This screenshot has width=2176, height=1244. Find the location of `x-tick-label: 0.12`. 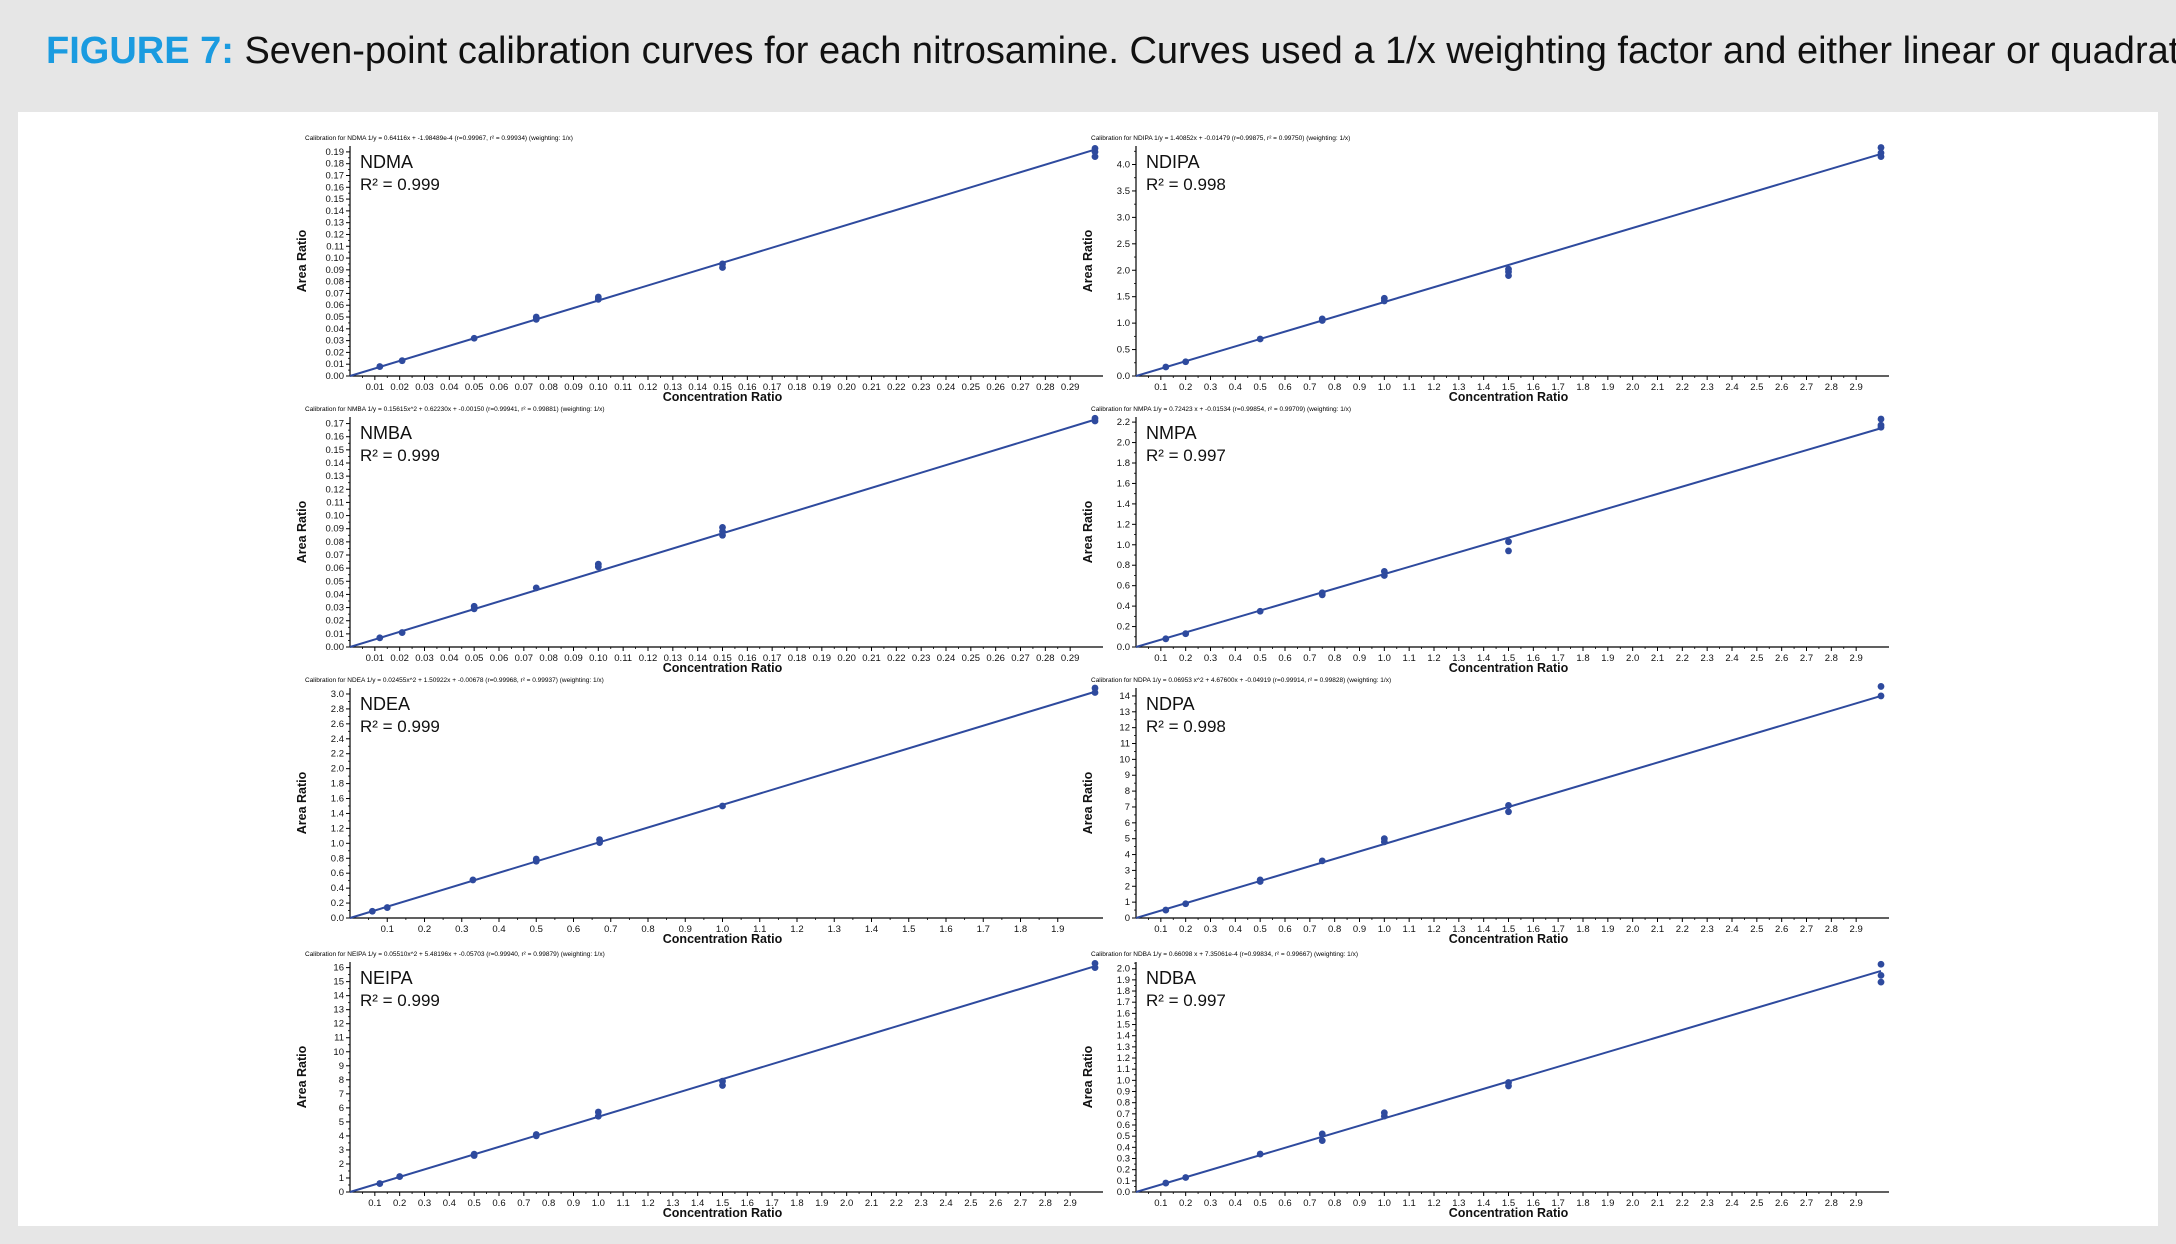

x-tick-label: 0.12 is located at coordinates (648, 387).